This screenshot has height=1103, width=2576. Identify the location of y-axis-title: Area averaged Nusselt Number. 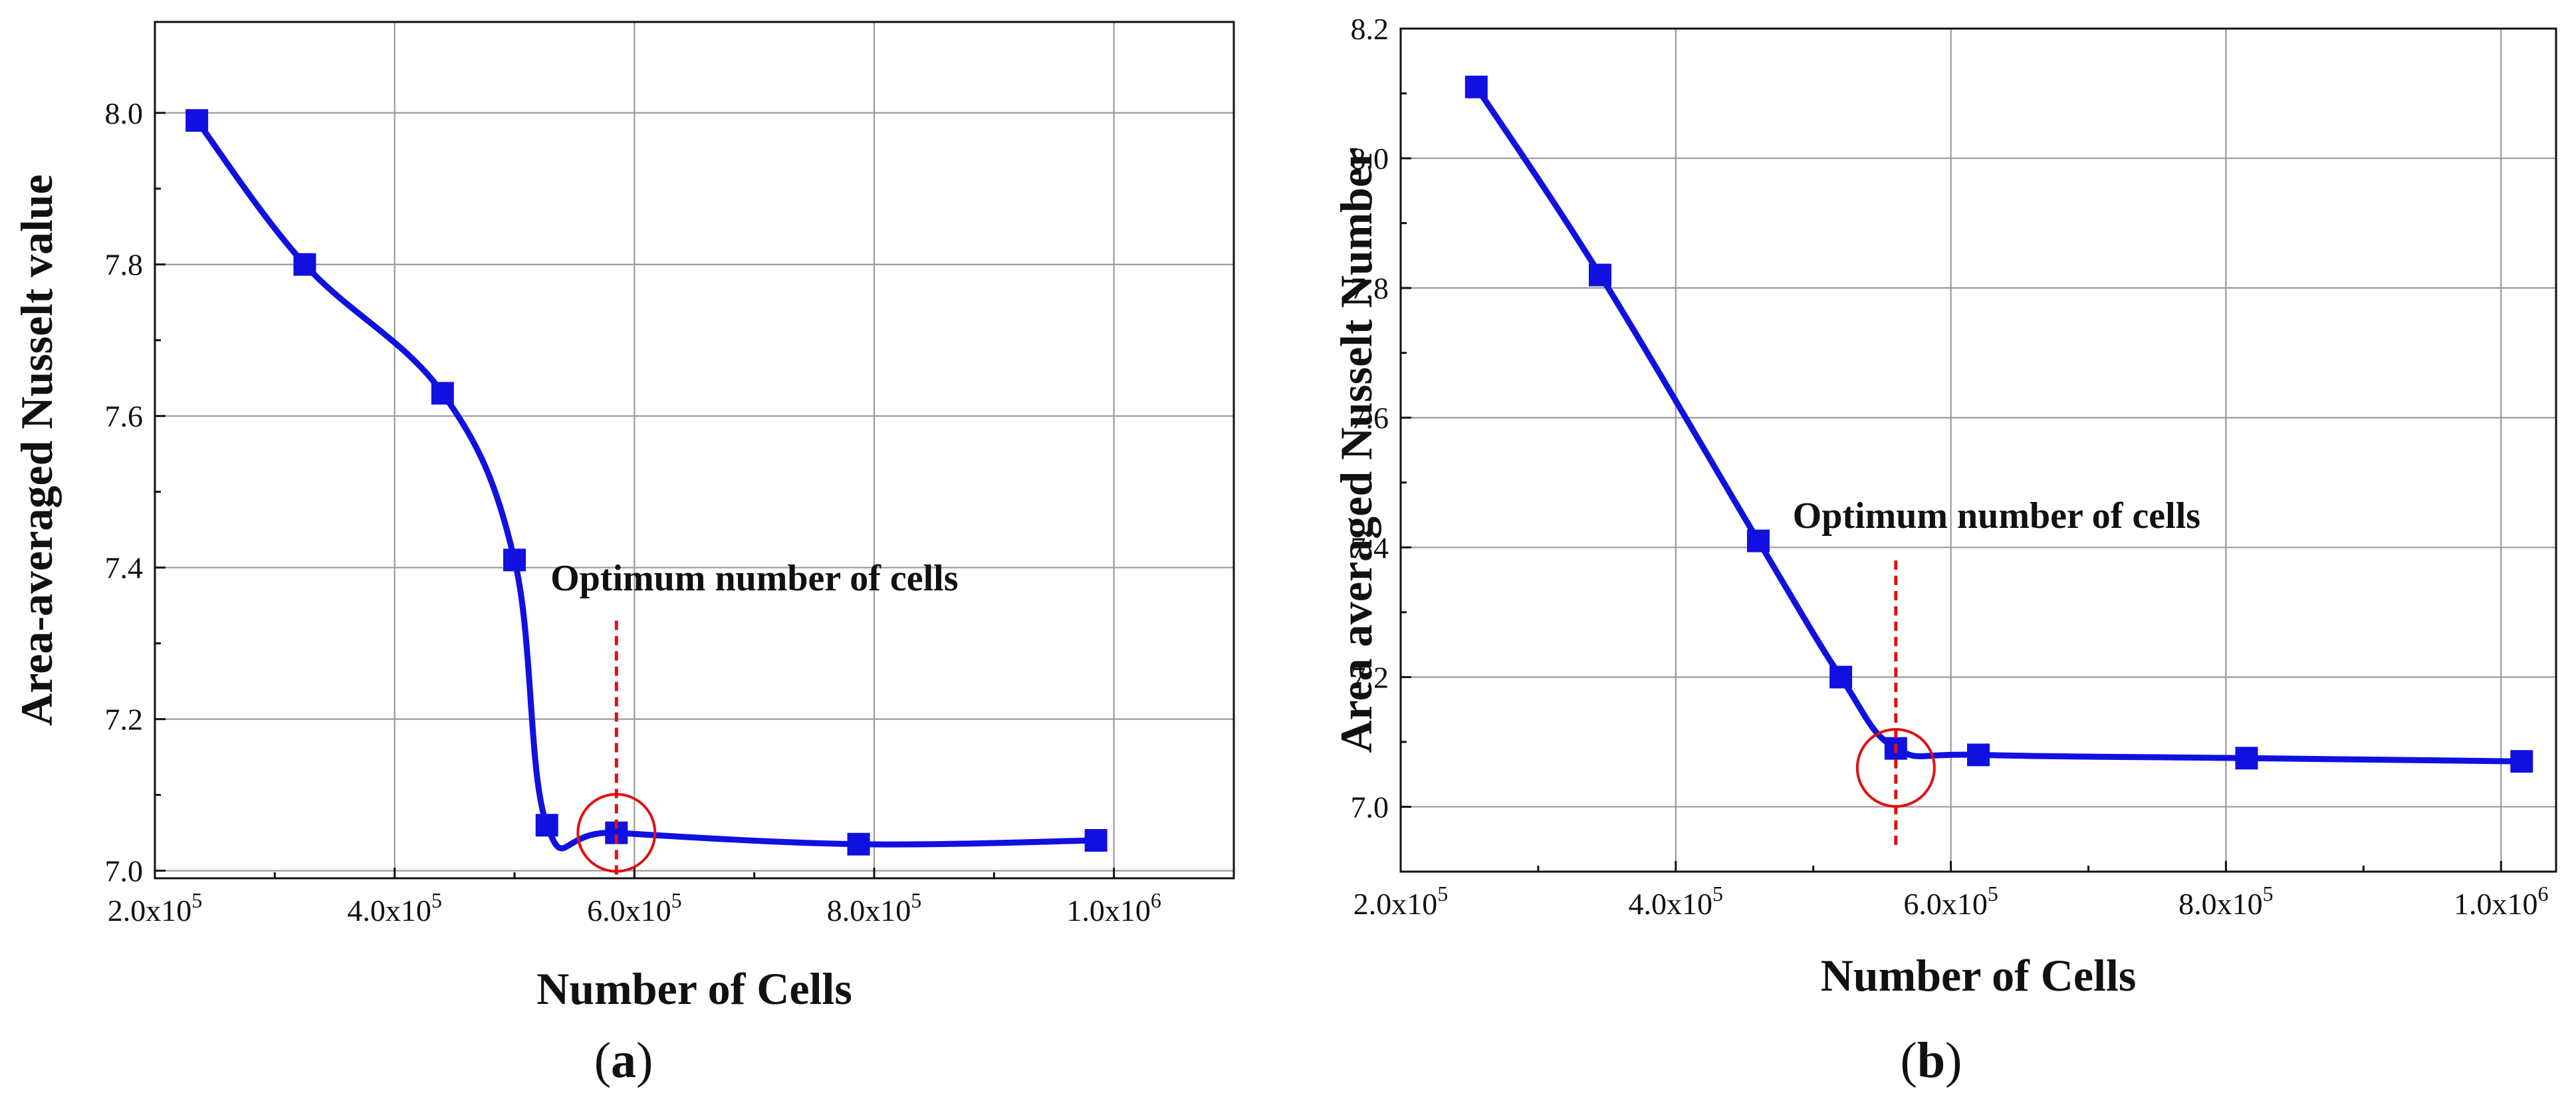
(1356, 451).